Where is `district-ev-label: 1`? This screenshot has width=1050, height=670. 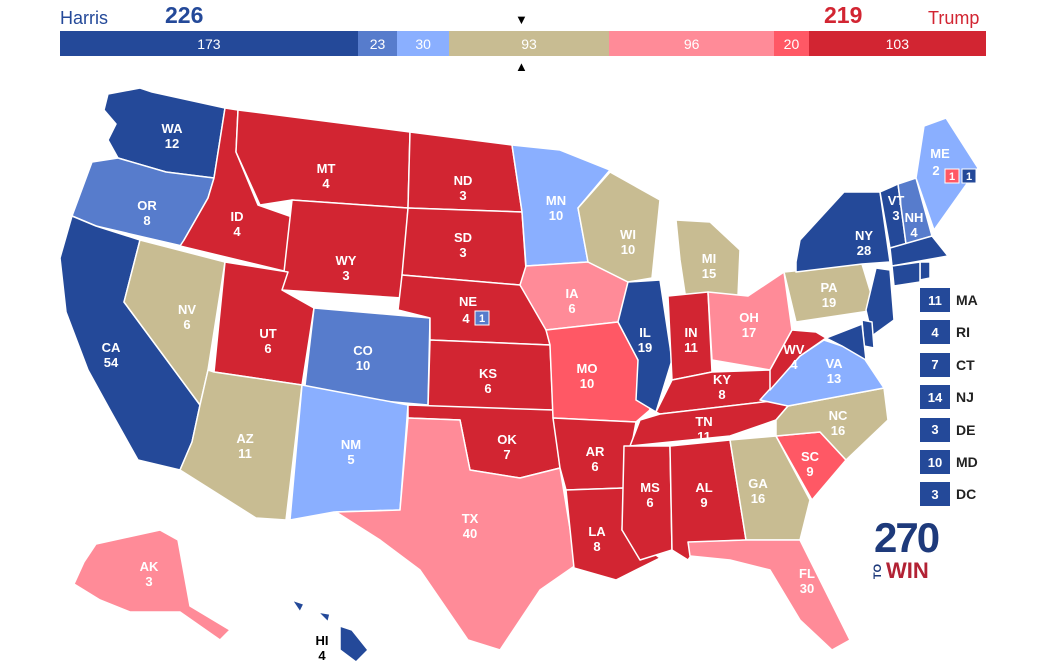 district-ev-label: 1 is located at coordinates (952, 177).